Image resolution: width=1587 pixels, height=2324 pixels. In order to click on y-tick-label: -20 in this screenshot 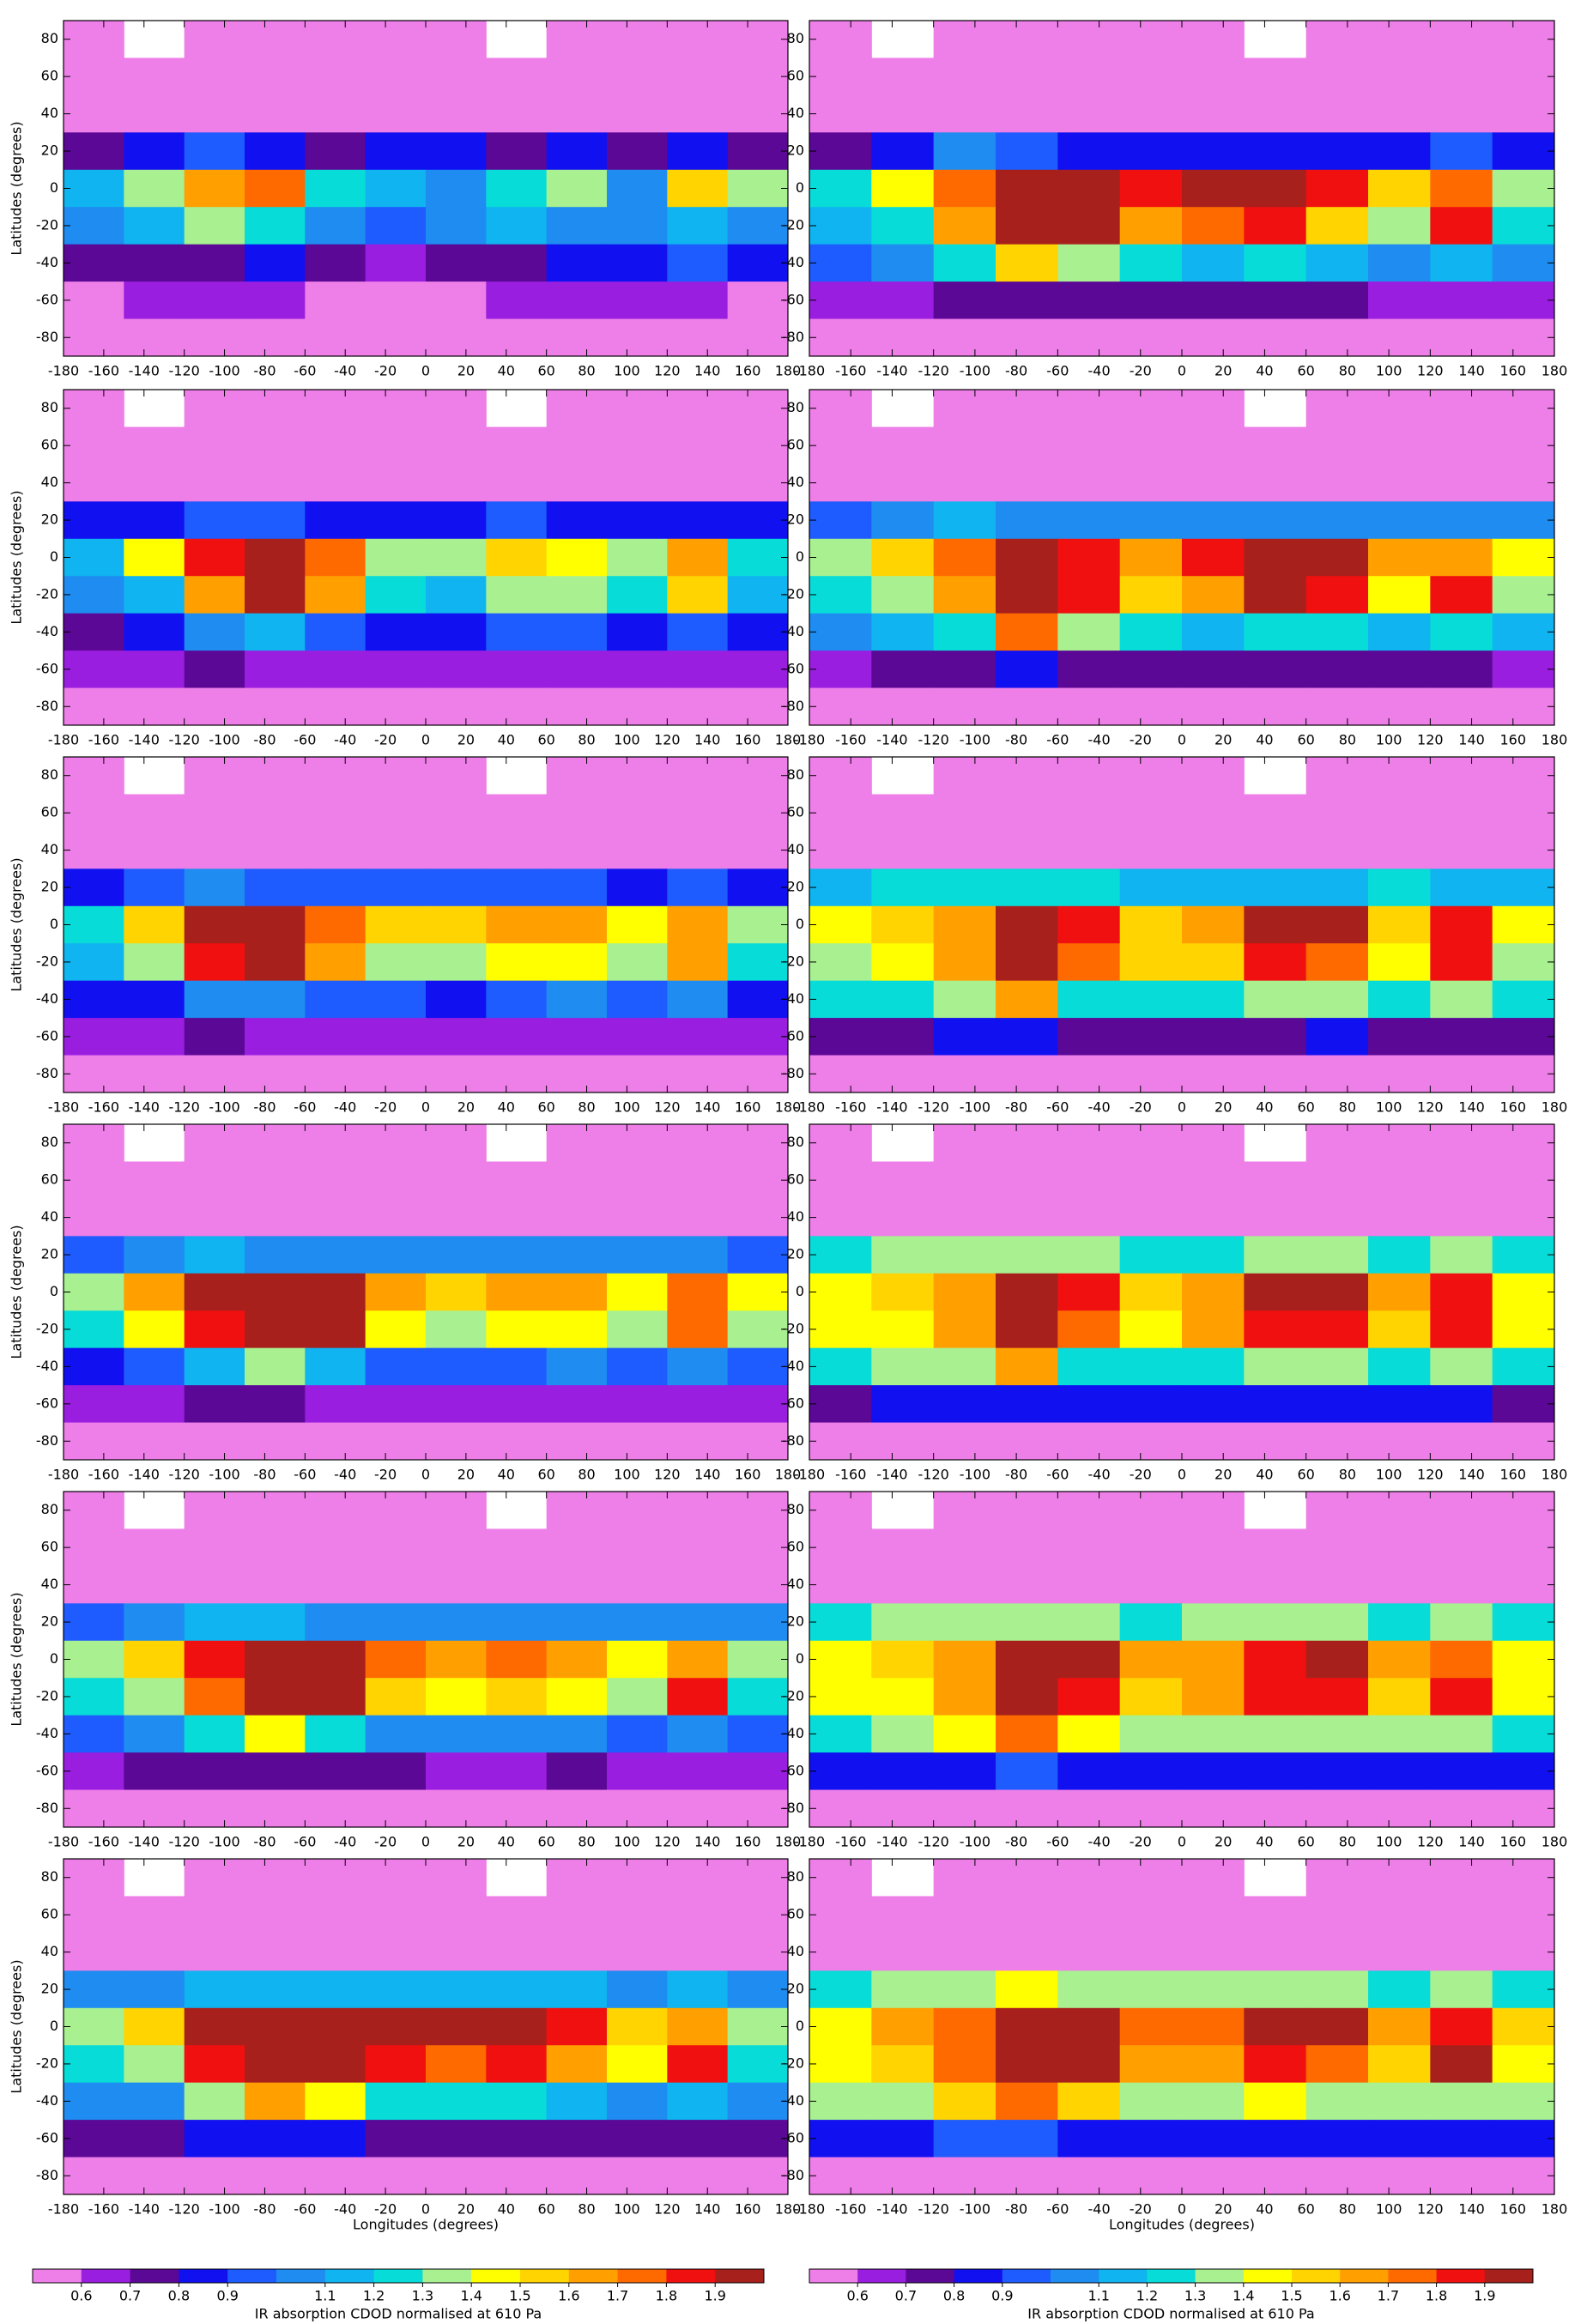, I will do `click(793, 1328)`.